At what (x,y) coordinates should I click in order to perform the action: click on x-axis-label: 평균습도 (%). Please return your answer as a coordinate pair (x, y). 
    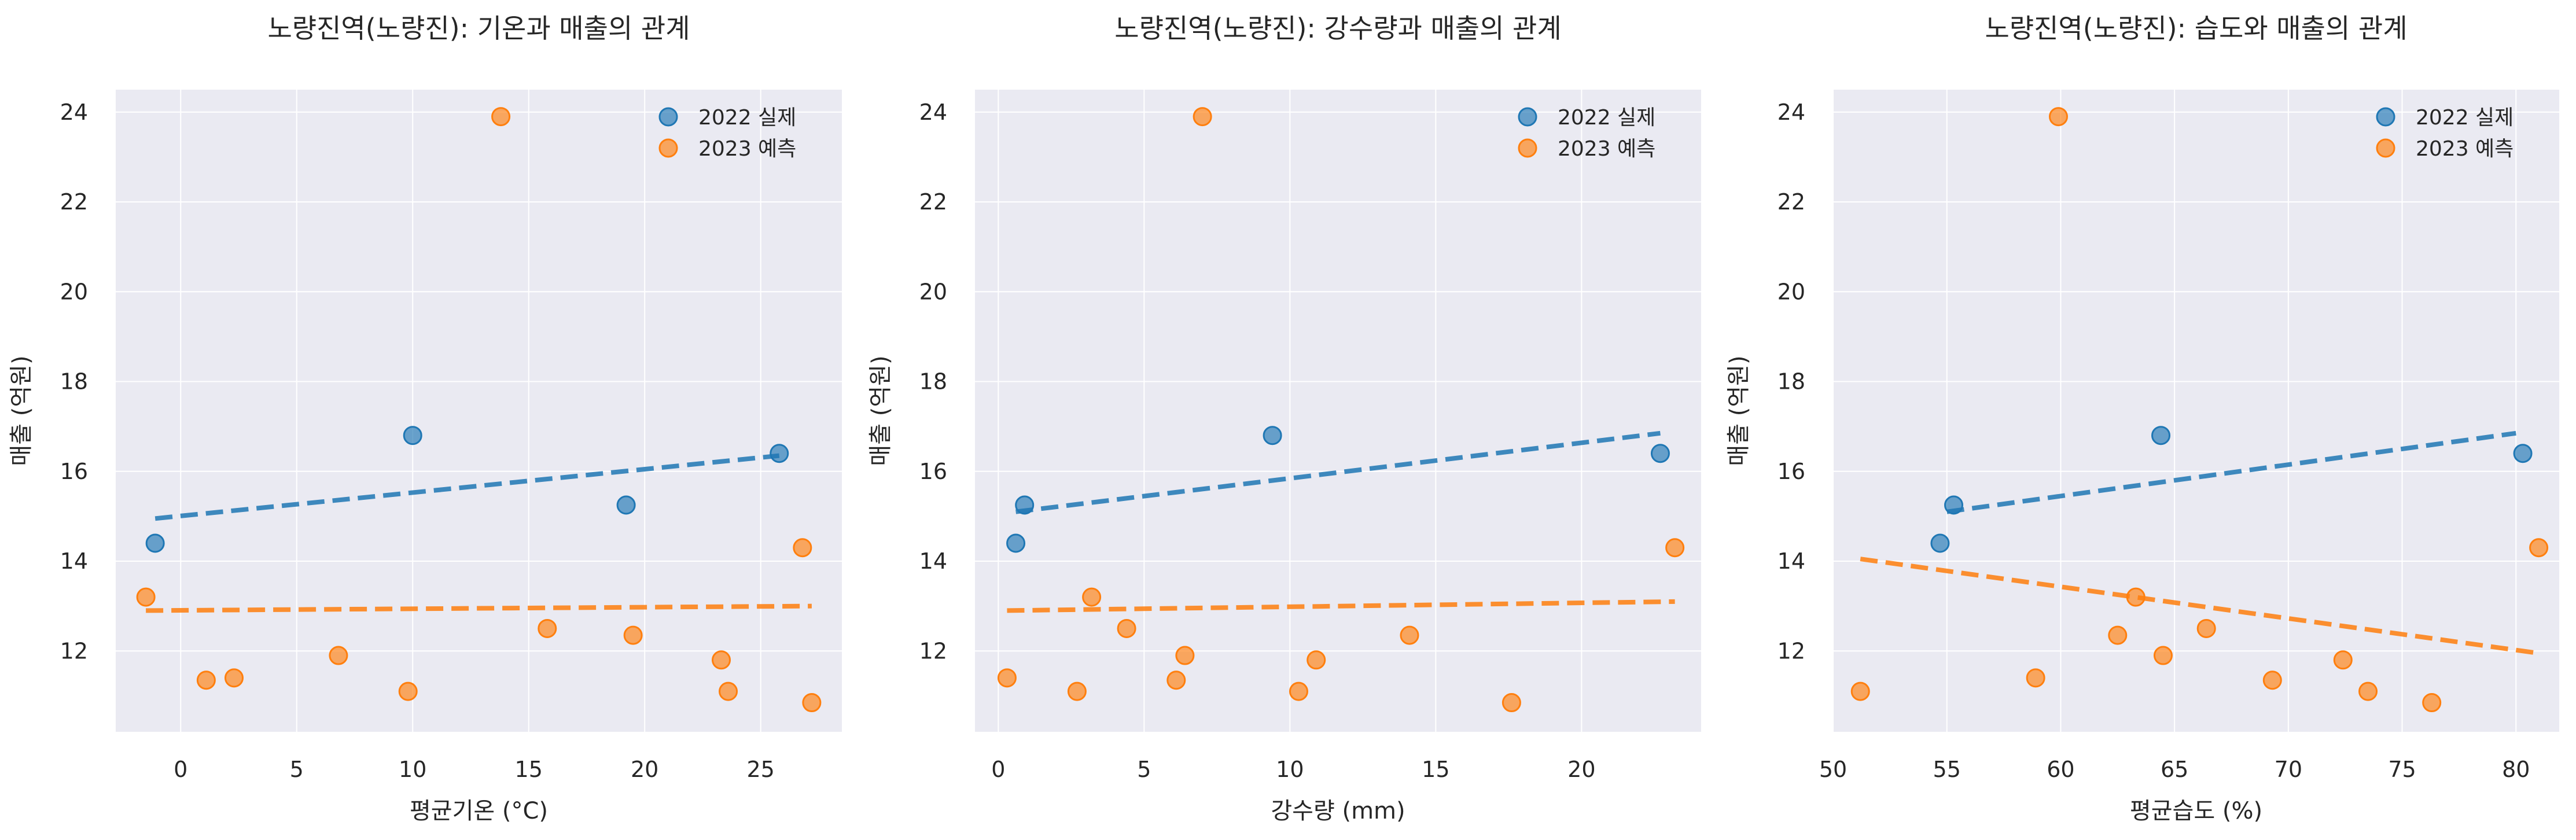
    Looking at the image, I should click on (2196, 811).